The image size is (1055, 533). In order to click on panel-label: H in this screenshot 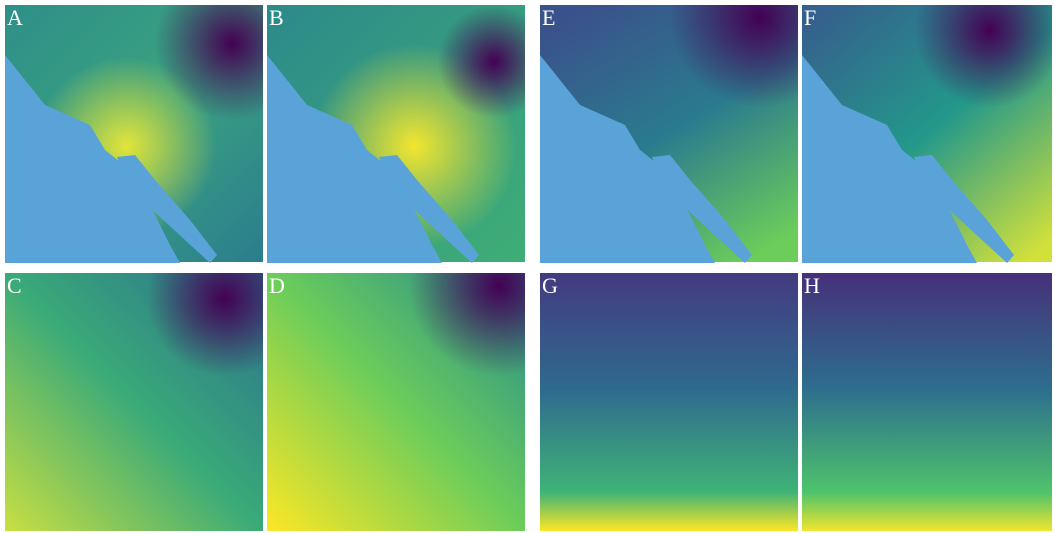, I will do `click(812, 285)`.